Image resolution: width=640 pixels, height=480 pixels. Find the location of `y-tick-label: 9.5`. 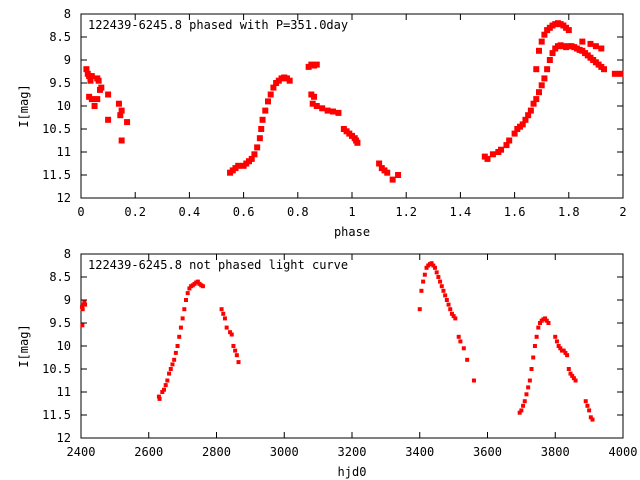

y-tick-label: 9.5 is located at coordinates (60, 323).